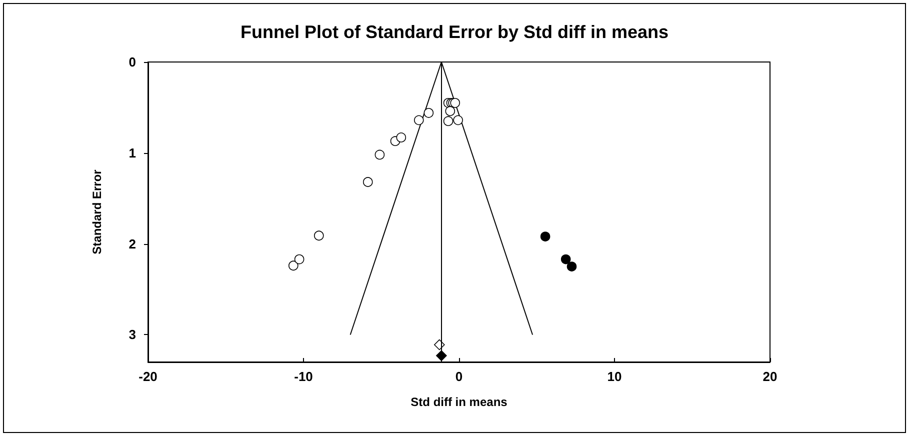 Image resolution: width=913 pixels, height=438 pixels. Describe the element at coordinates (132, 62) in the screenshot. I see `y-tick-label: 0` at that location.